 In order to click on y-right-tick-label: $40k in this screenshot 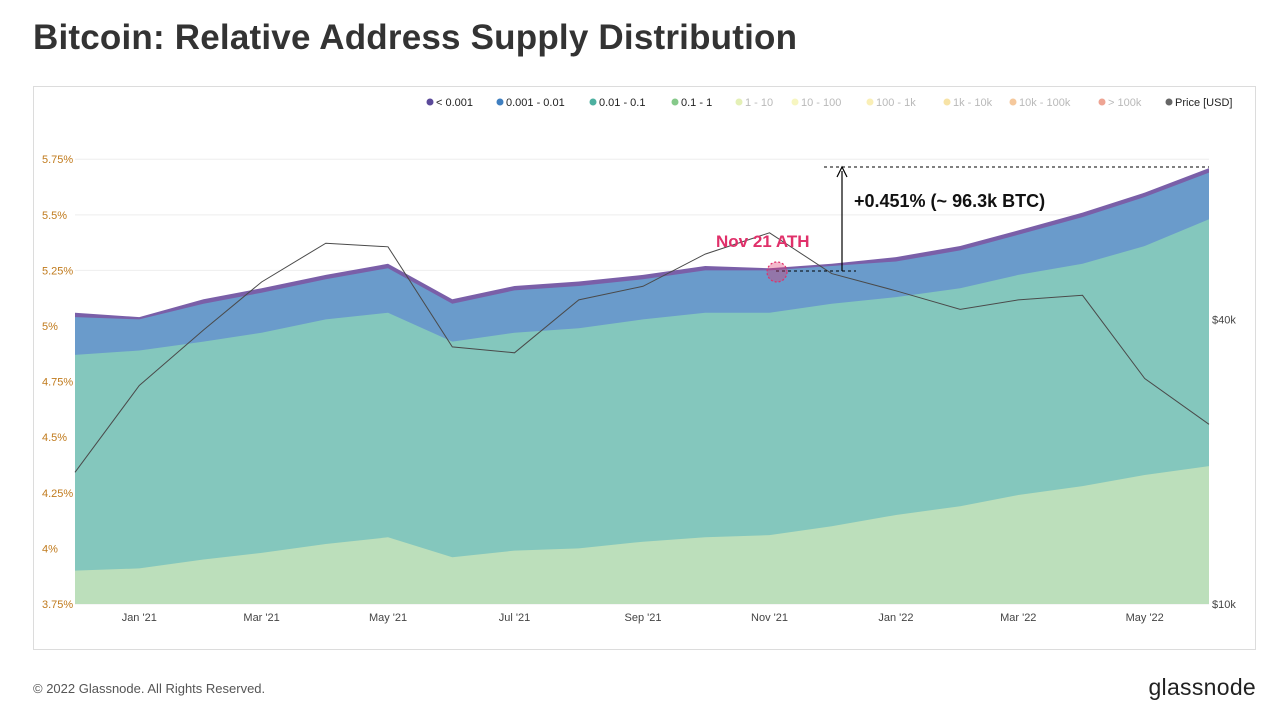, I will do `click(1224, 320)`.